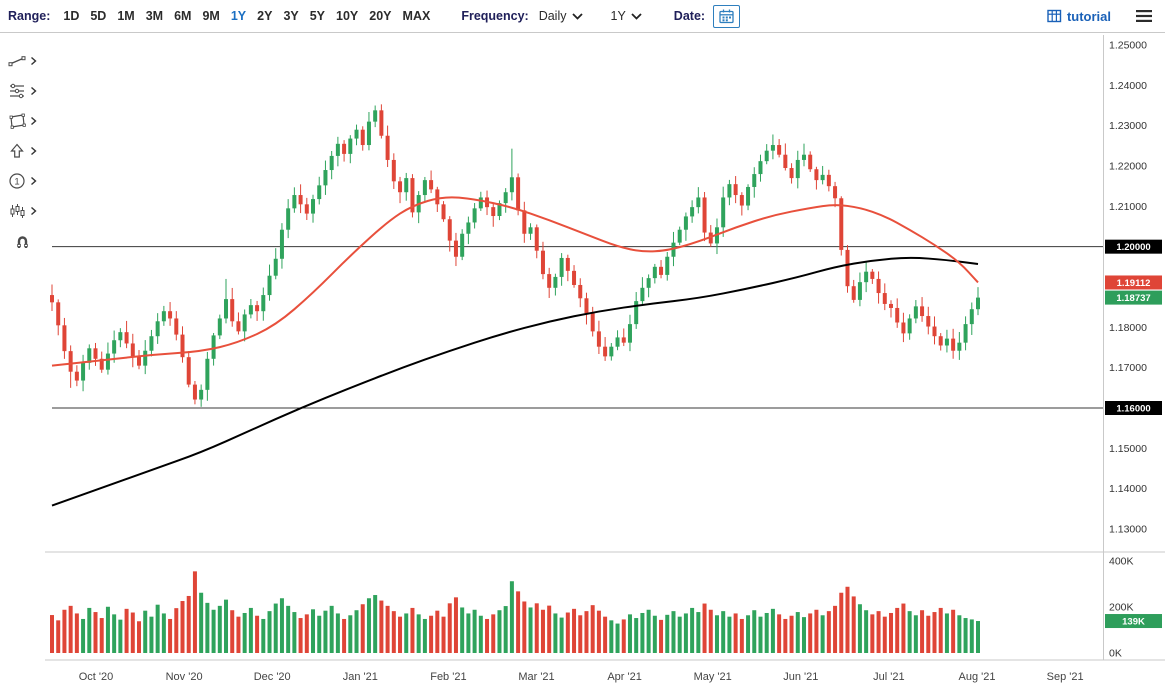  I want to click on range-option: 1M, so click(125, 16).